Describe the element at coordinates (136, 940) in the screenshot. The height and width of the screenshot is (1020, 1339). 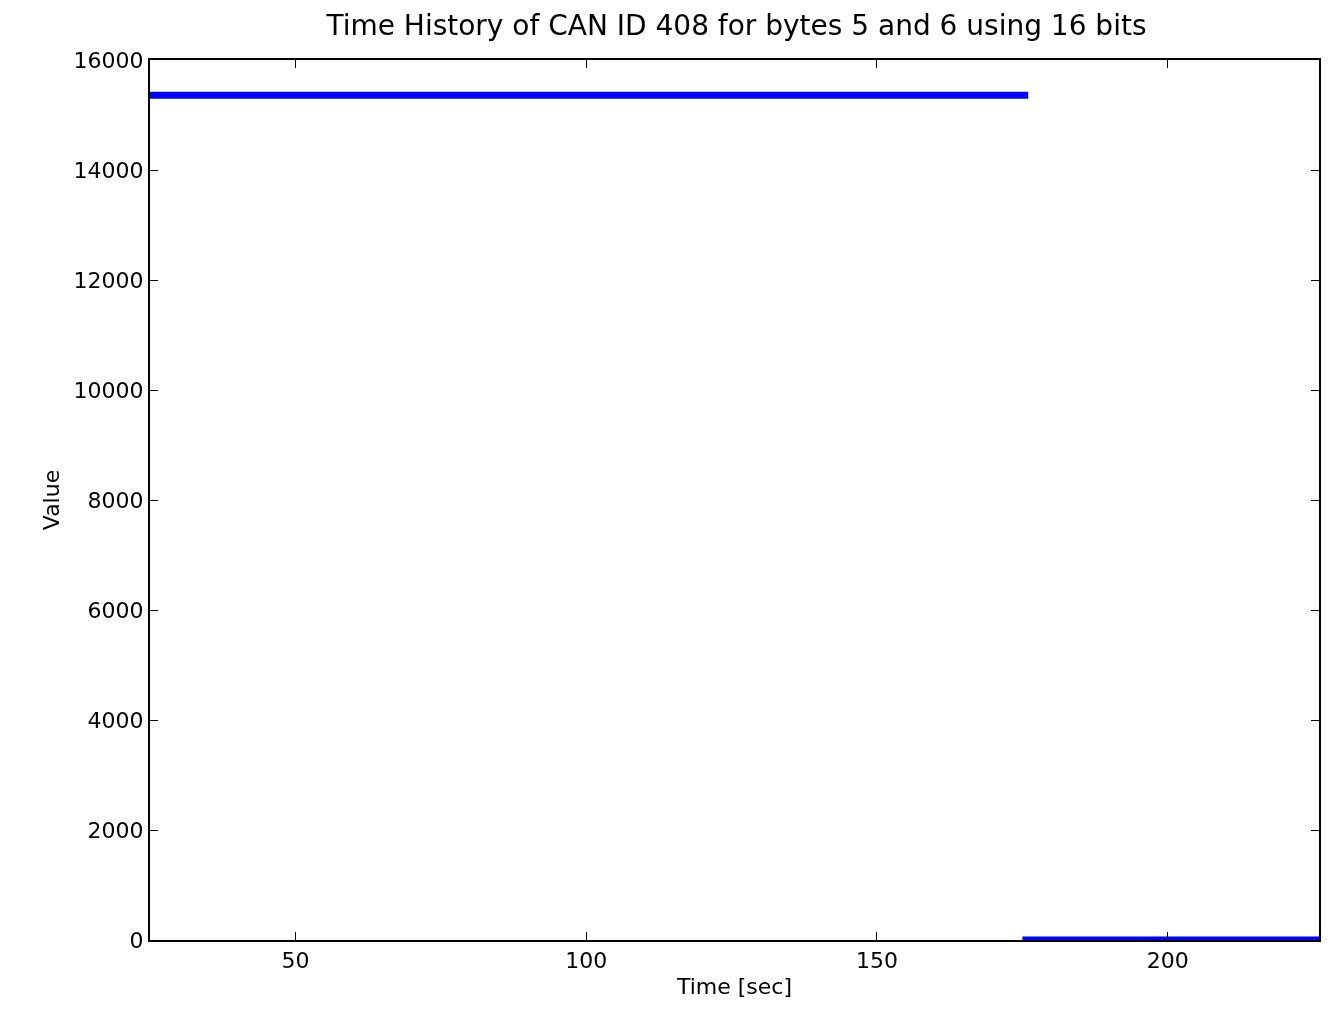
I see `y-tick-label: 0` at that location.